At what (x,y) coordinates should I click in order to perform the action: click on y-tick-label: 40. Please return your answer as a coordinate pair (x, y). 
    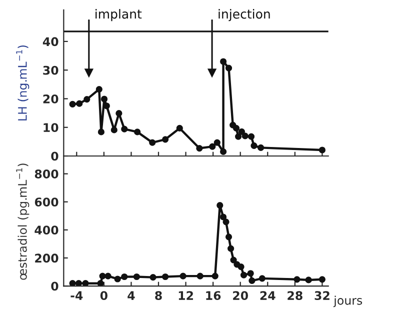
    Looking at the image, I should click on (50, 41).